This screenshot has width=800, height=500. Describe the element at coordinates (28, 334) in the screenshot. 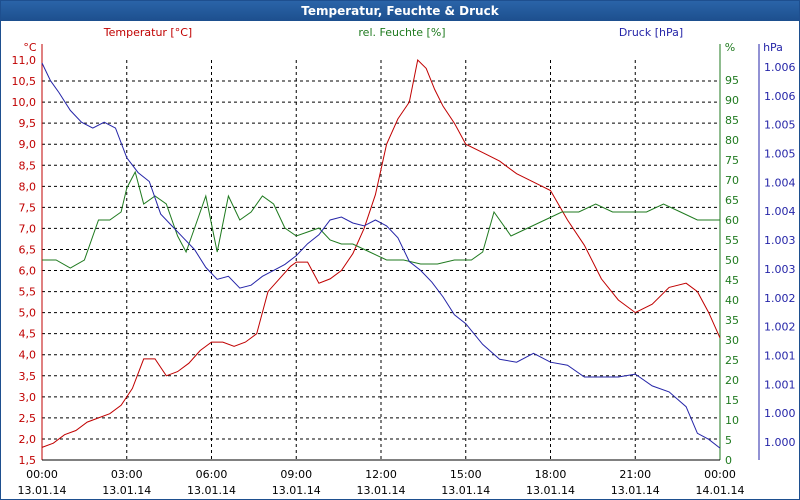

I see `y-tick-temperature: 4,5` at that location.